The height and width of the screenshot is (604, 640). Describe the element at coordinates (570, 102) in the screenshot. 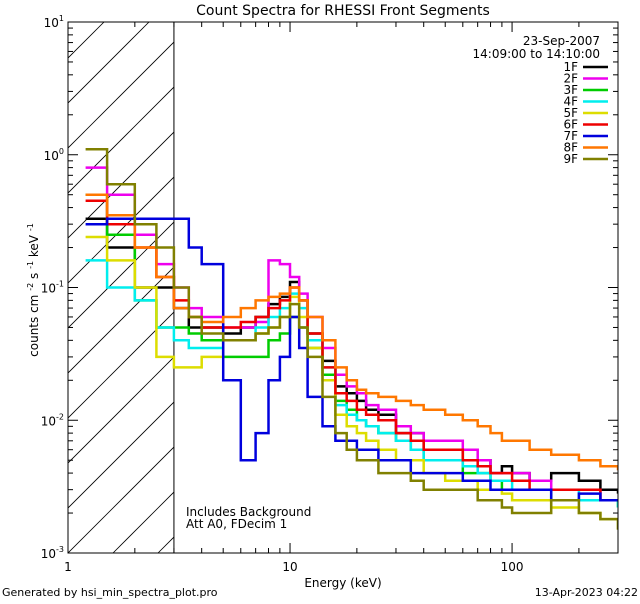

I see `legend-label-4f: 4F` at that location.